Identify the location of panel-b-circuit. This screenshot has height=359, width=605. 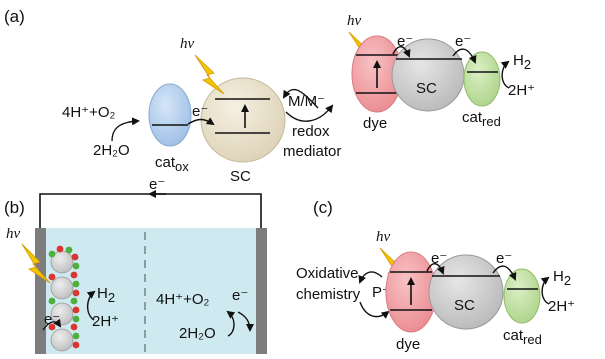
(150, 210).